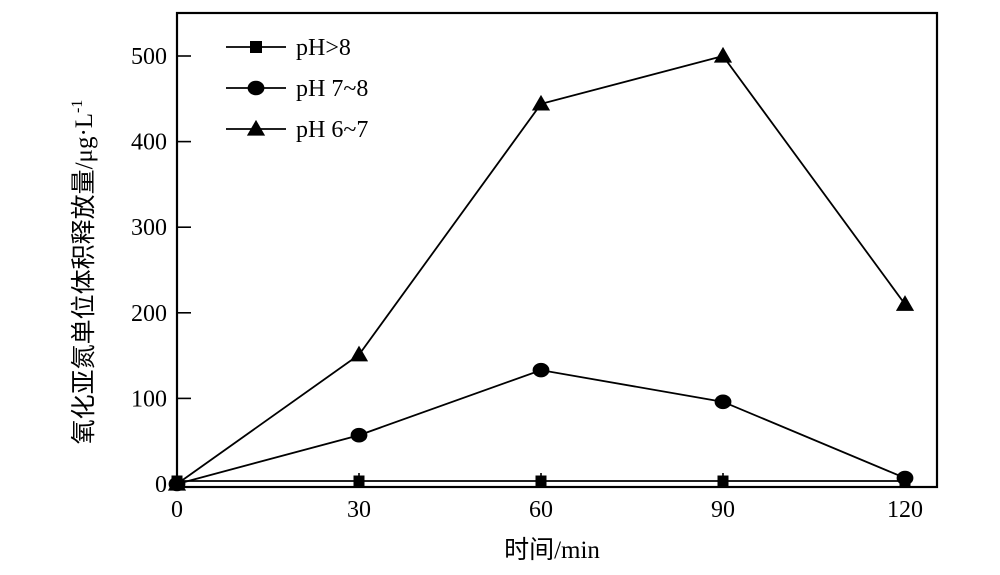  I want to click on legend-label: pH 6~7, so click(332, 130).